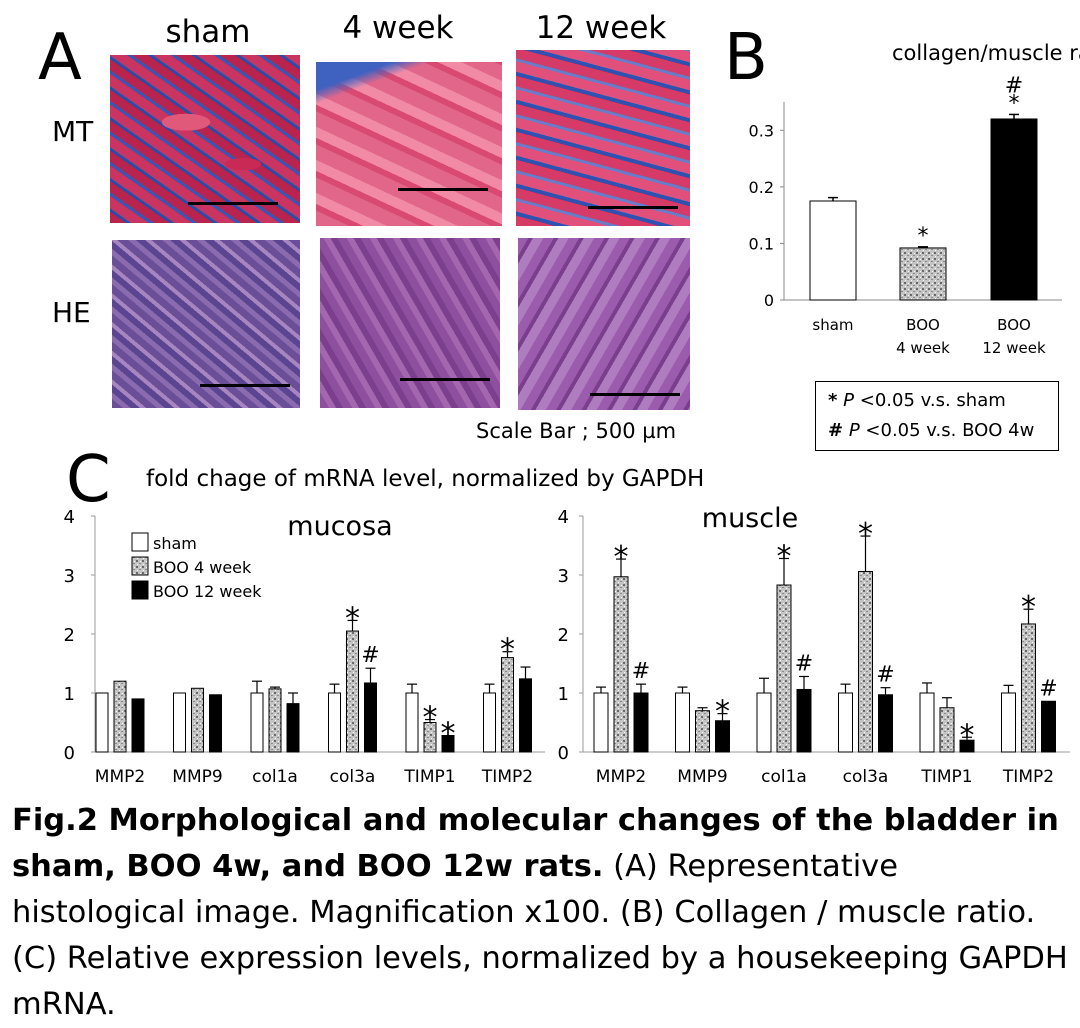 This screenshot has width=1080, height=1028. Describe the element at coordinates (702, 777) in the screenshot. I see `category-label: MMP9` at that location.